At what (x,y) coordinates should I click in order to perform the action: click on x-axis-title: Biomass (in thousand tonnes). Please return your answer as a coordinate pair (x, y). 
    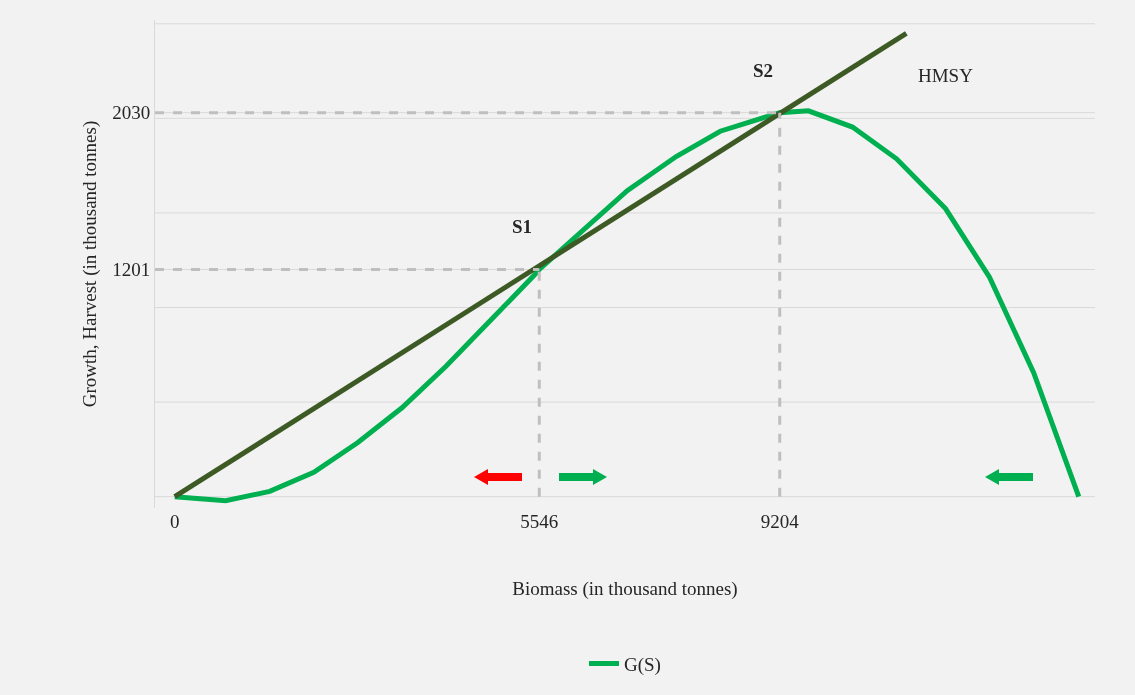
    Looking at the image, I should click on (625, 588).